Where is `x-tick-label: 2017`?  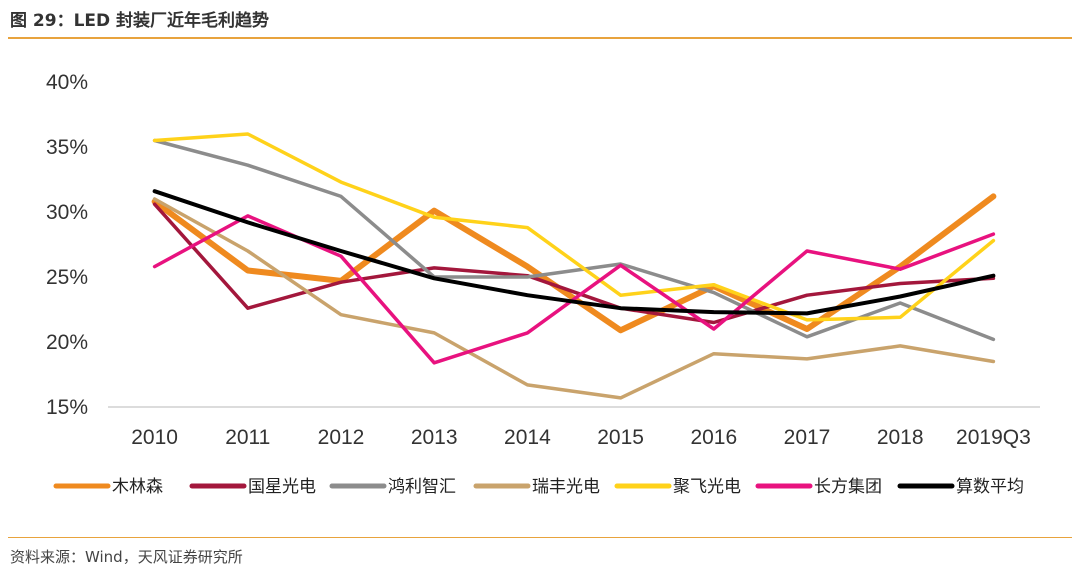
x-tick-label: 2017 is located at coordinates (807, 437).